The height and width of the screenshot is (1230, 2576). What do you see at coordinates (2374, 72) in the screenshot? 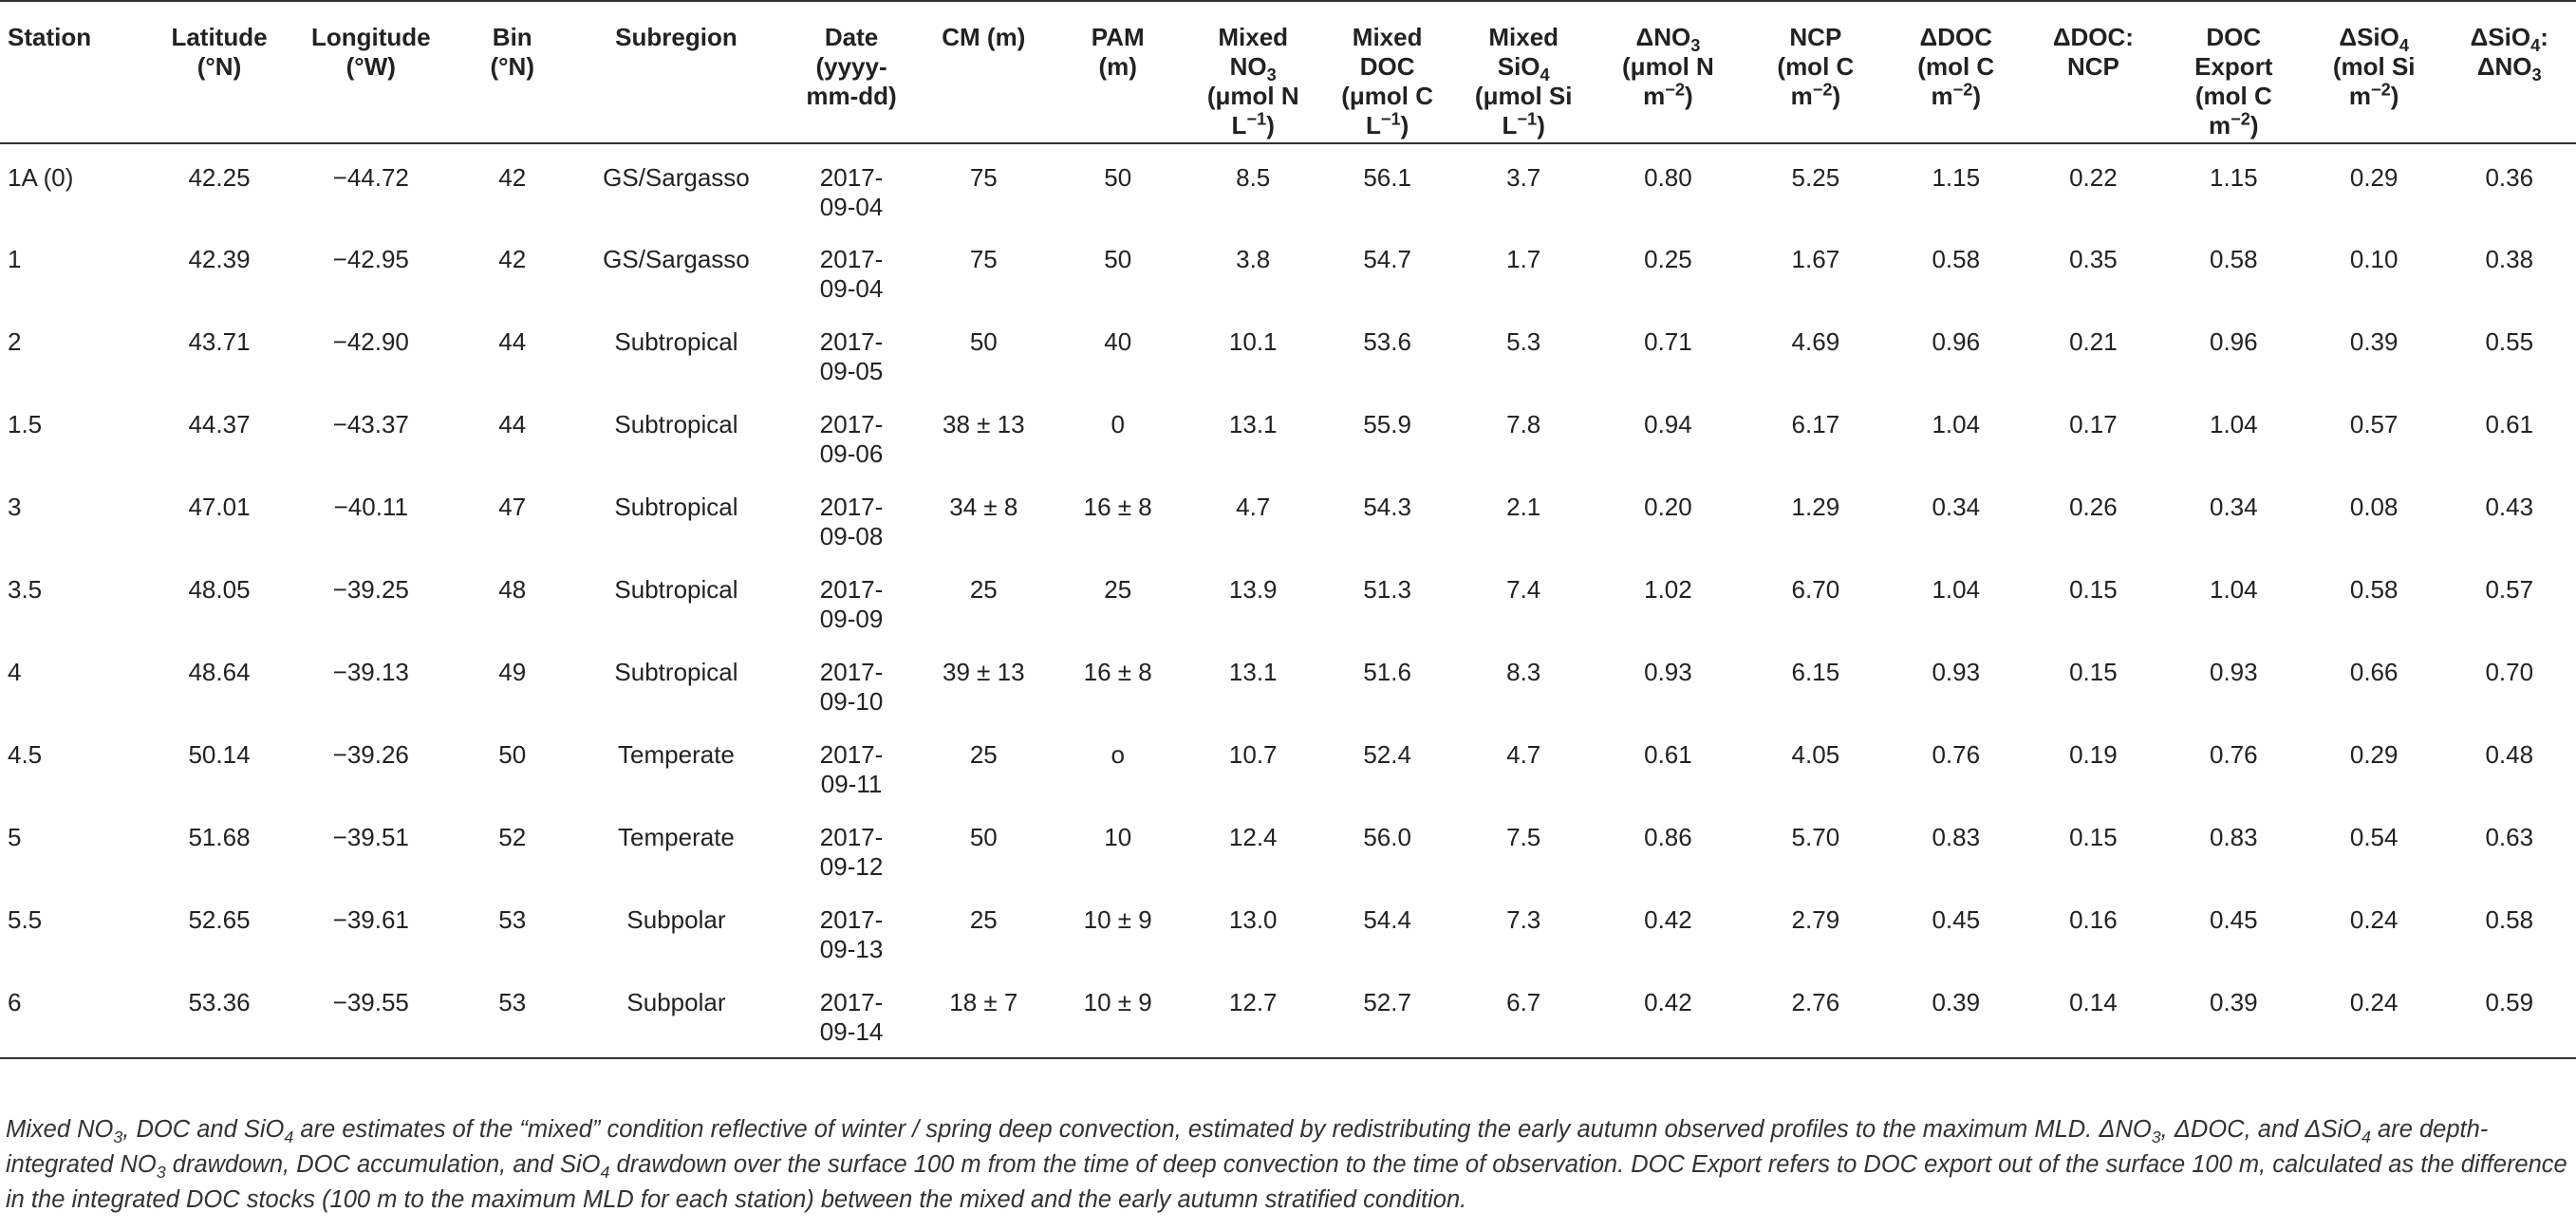
I see `column-header-dsio4: ΔSiO4 (mol Si m−2)` at bounding box center [2374, 72].